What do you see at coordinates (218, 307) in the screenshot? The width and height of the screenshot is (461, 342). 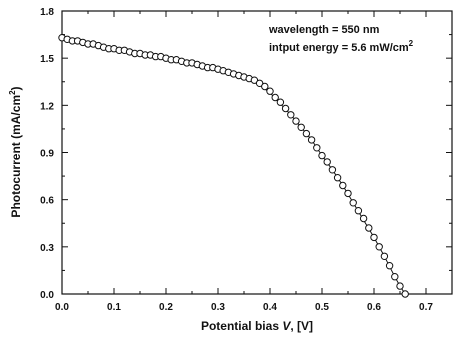 I see `x-tick-label: 0.3` at bounding box center [218, 307].